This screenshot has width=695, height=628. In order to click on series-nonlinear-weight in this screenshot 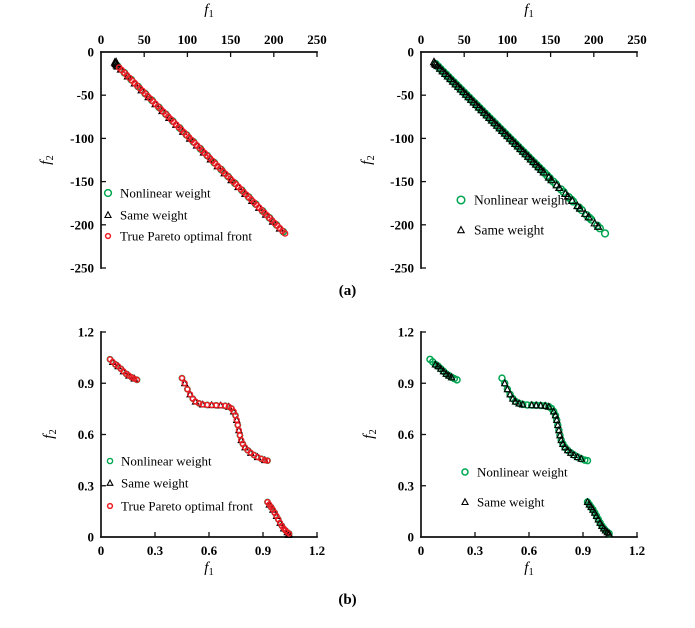, I will do `click(519, 446)`.